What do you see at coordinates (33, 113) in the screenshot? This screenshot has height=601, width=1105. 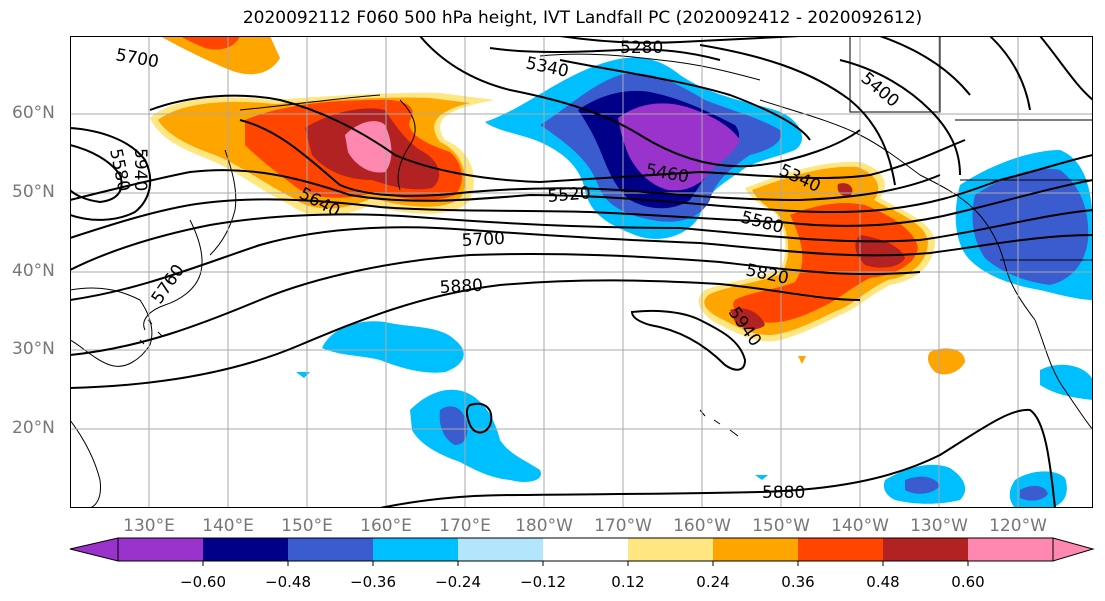 I see `lat-label: 60°N` at bounding box center [33, 113].